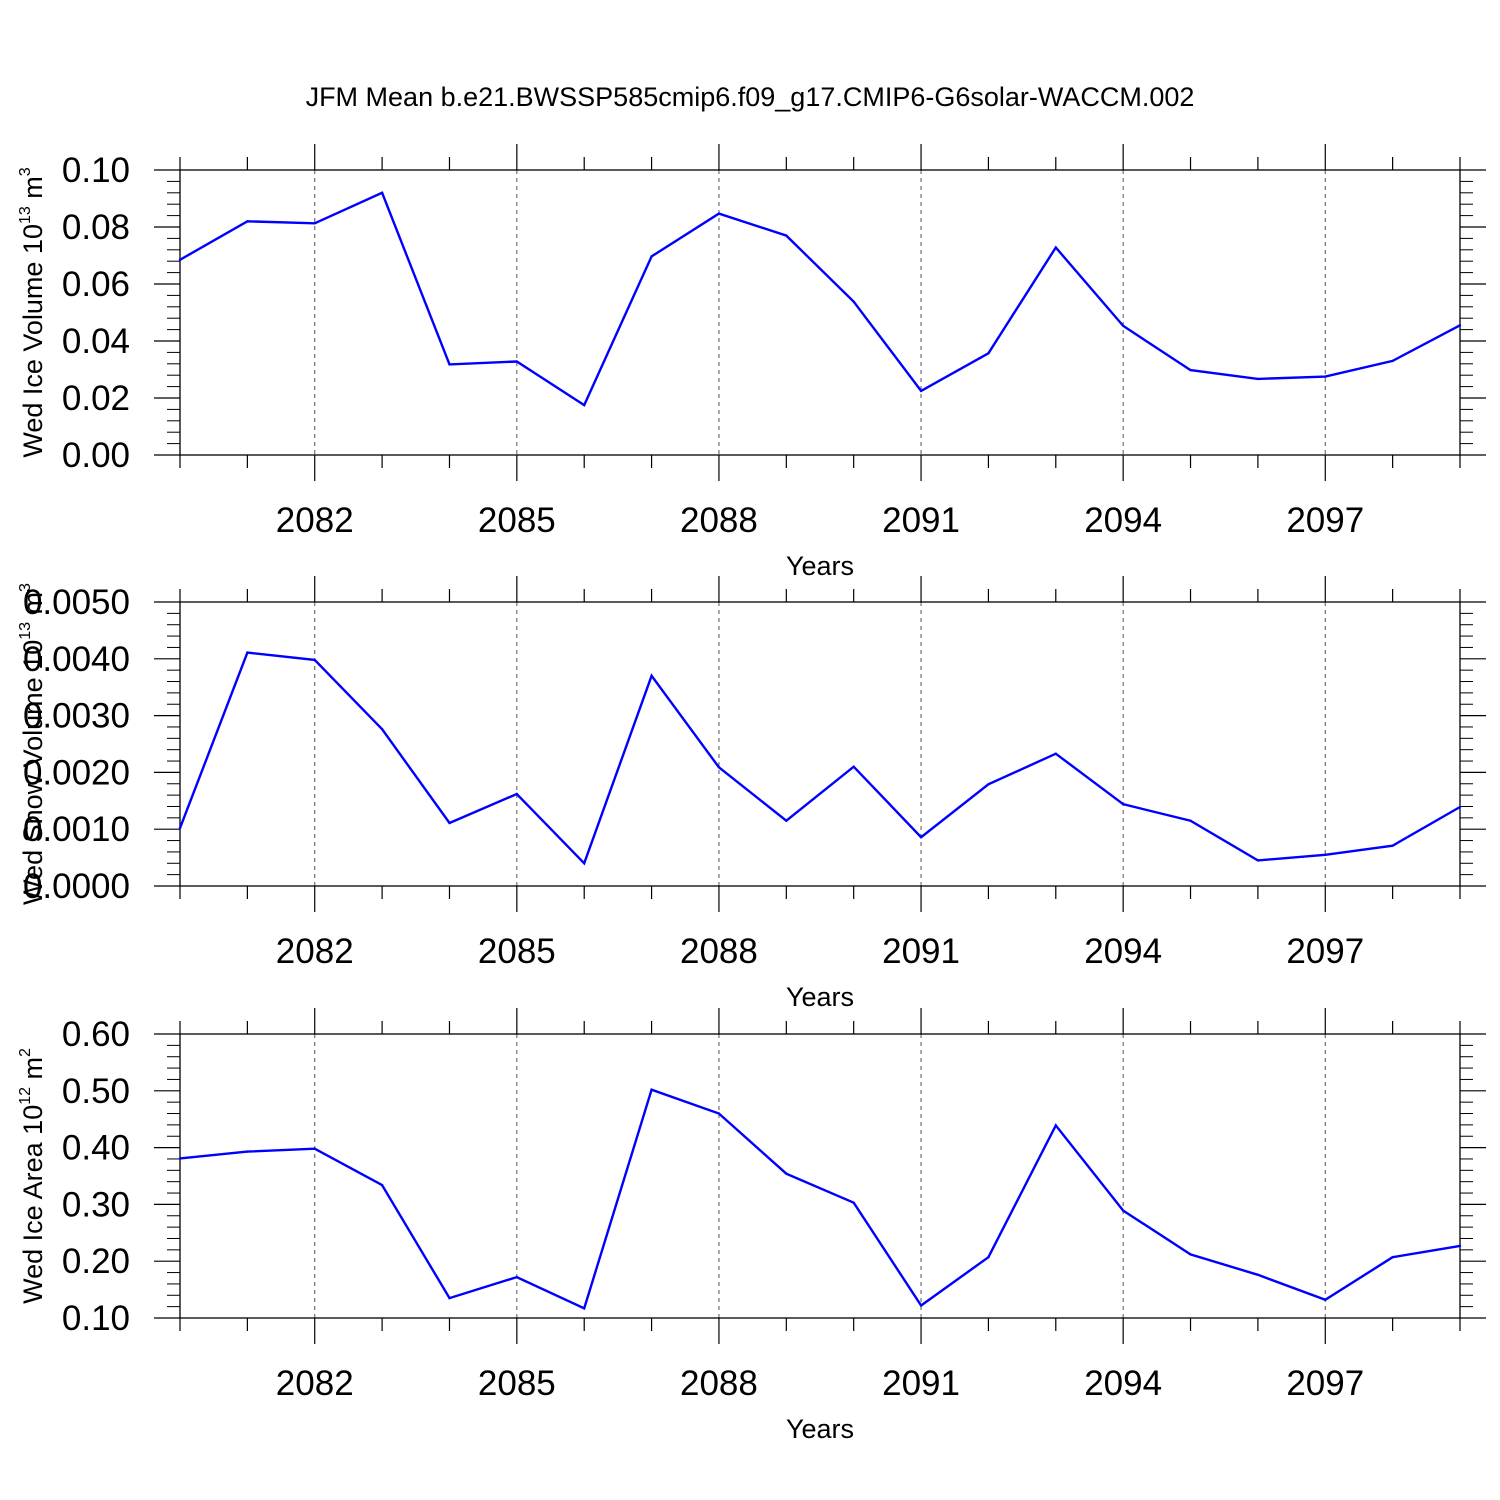 Image resolution: width=1500 pixels, height=1500 pixels. What do you see at coordinates (76, 886) in the screenshot?
I see `y-tick-label: 0.0000` at bounding box center [76, 886].